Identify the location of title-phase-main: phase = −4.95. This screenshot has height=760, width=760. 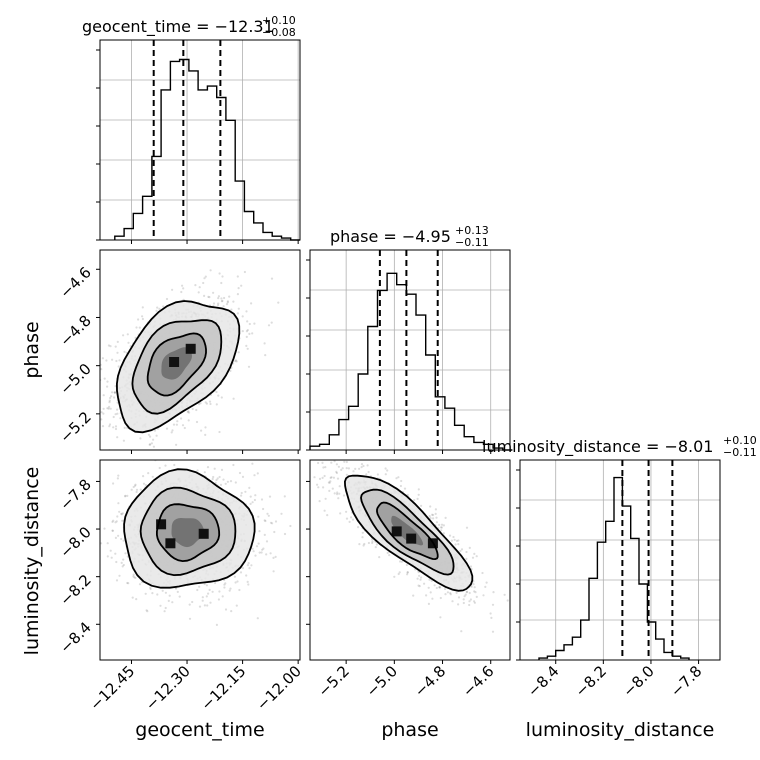
(390, 236).